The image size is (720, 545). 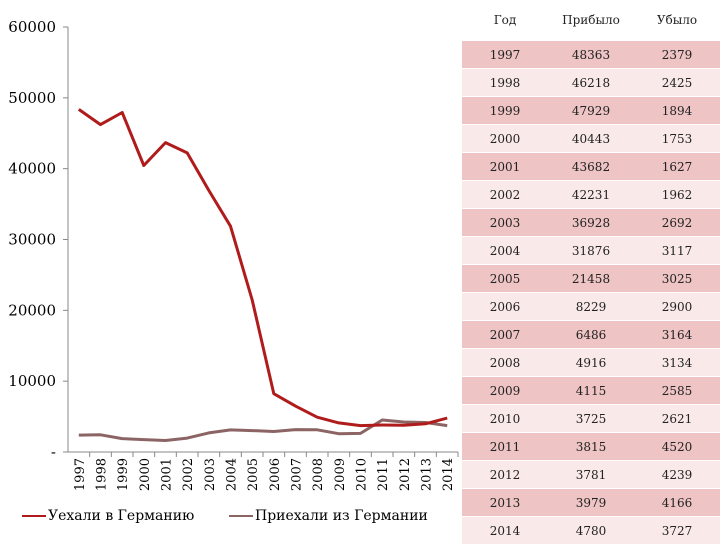 I want to click on cell-year: 2008, so click(x=505, y=362).